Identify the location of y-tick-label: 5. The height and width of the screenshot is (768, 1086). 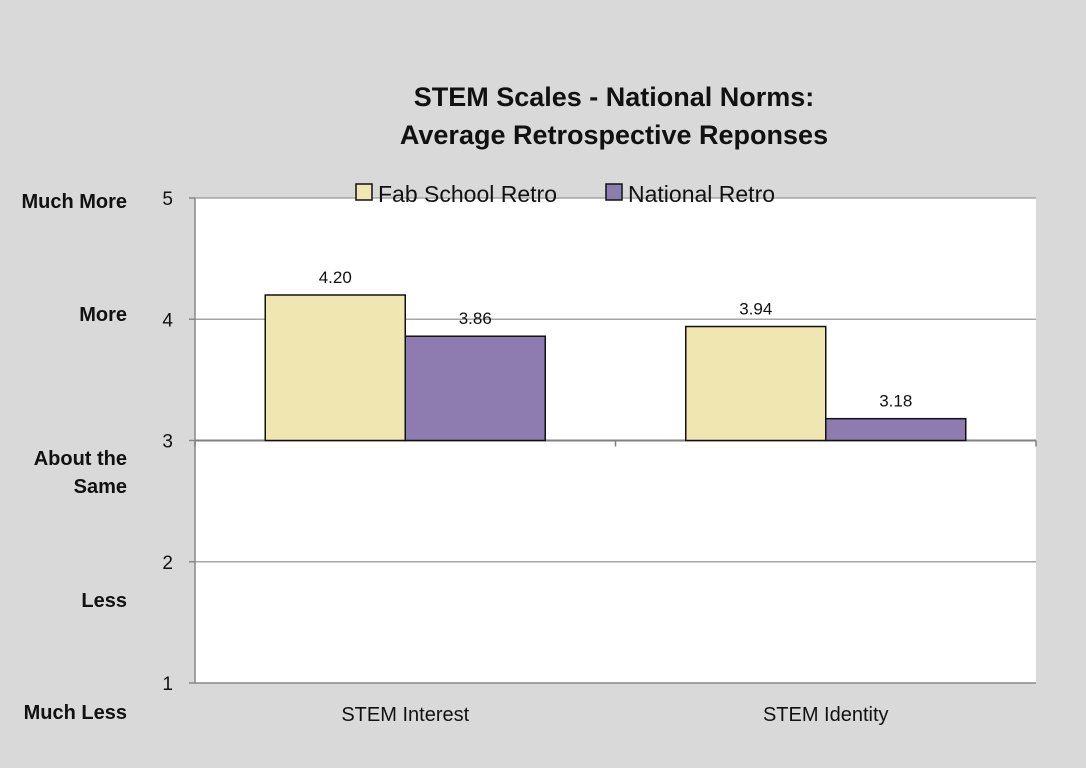
(167, 199).